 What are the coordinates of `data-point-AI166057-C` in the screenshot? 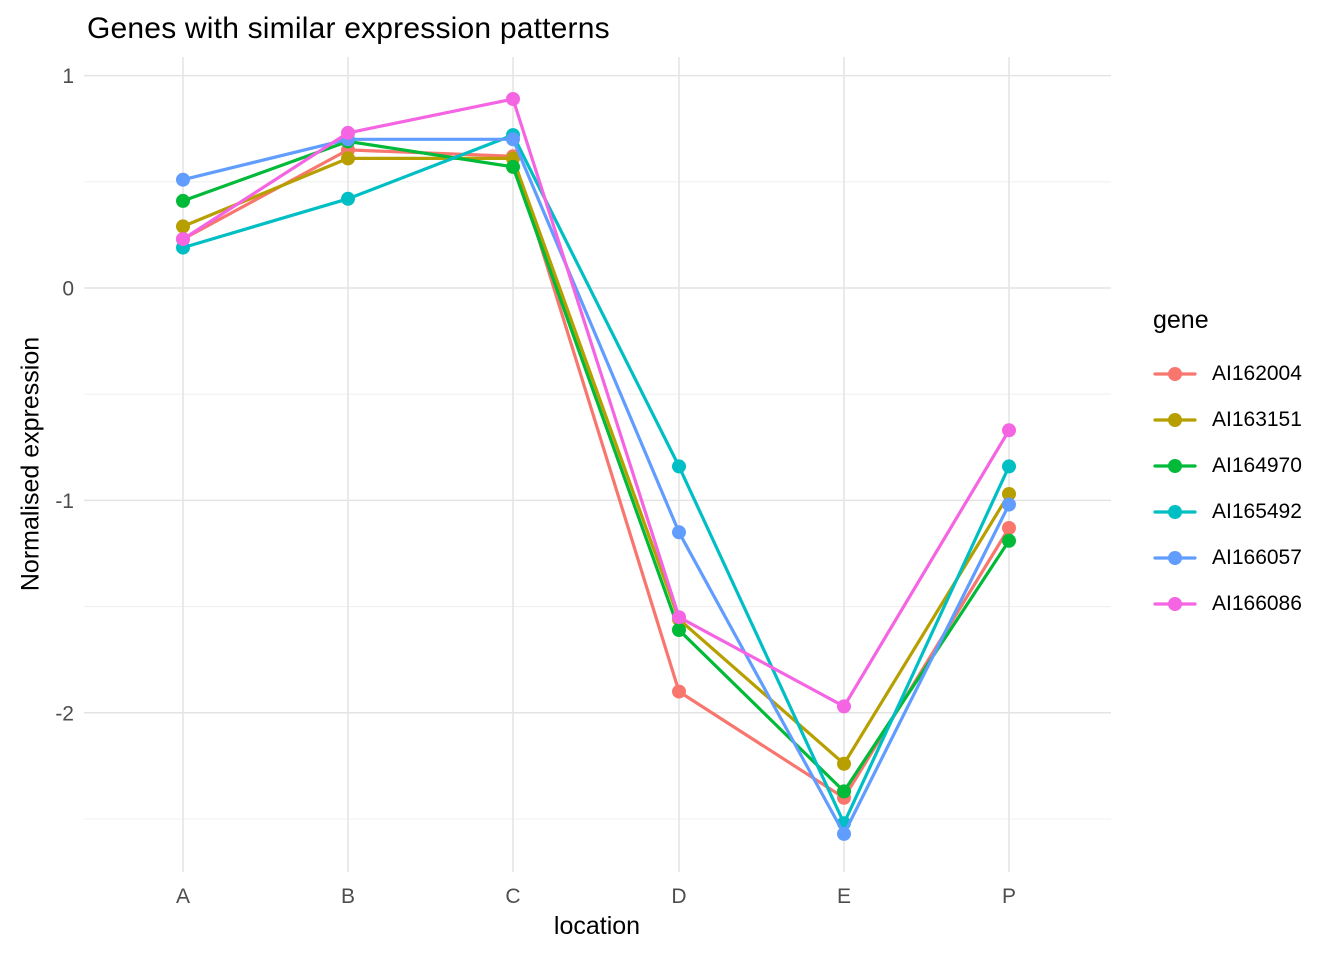 It's located at (513, 139).